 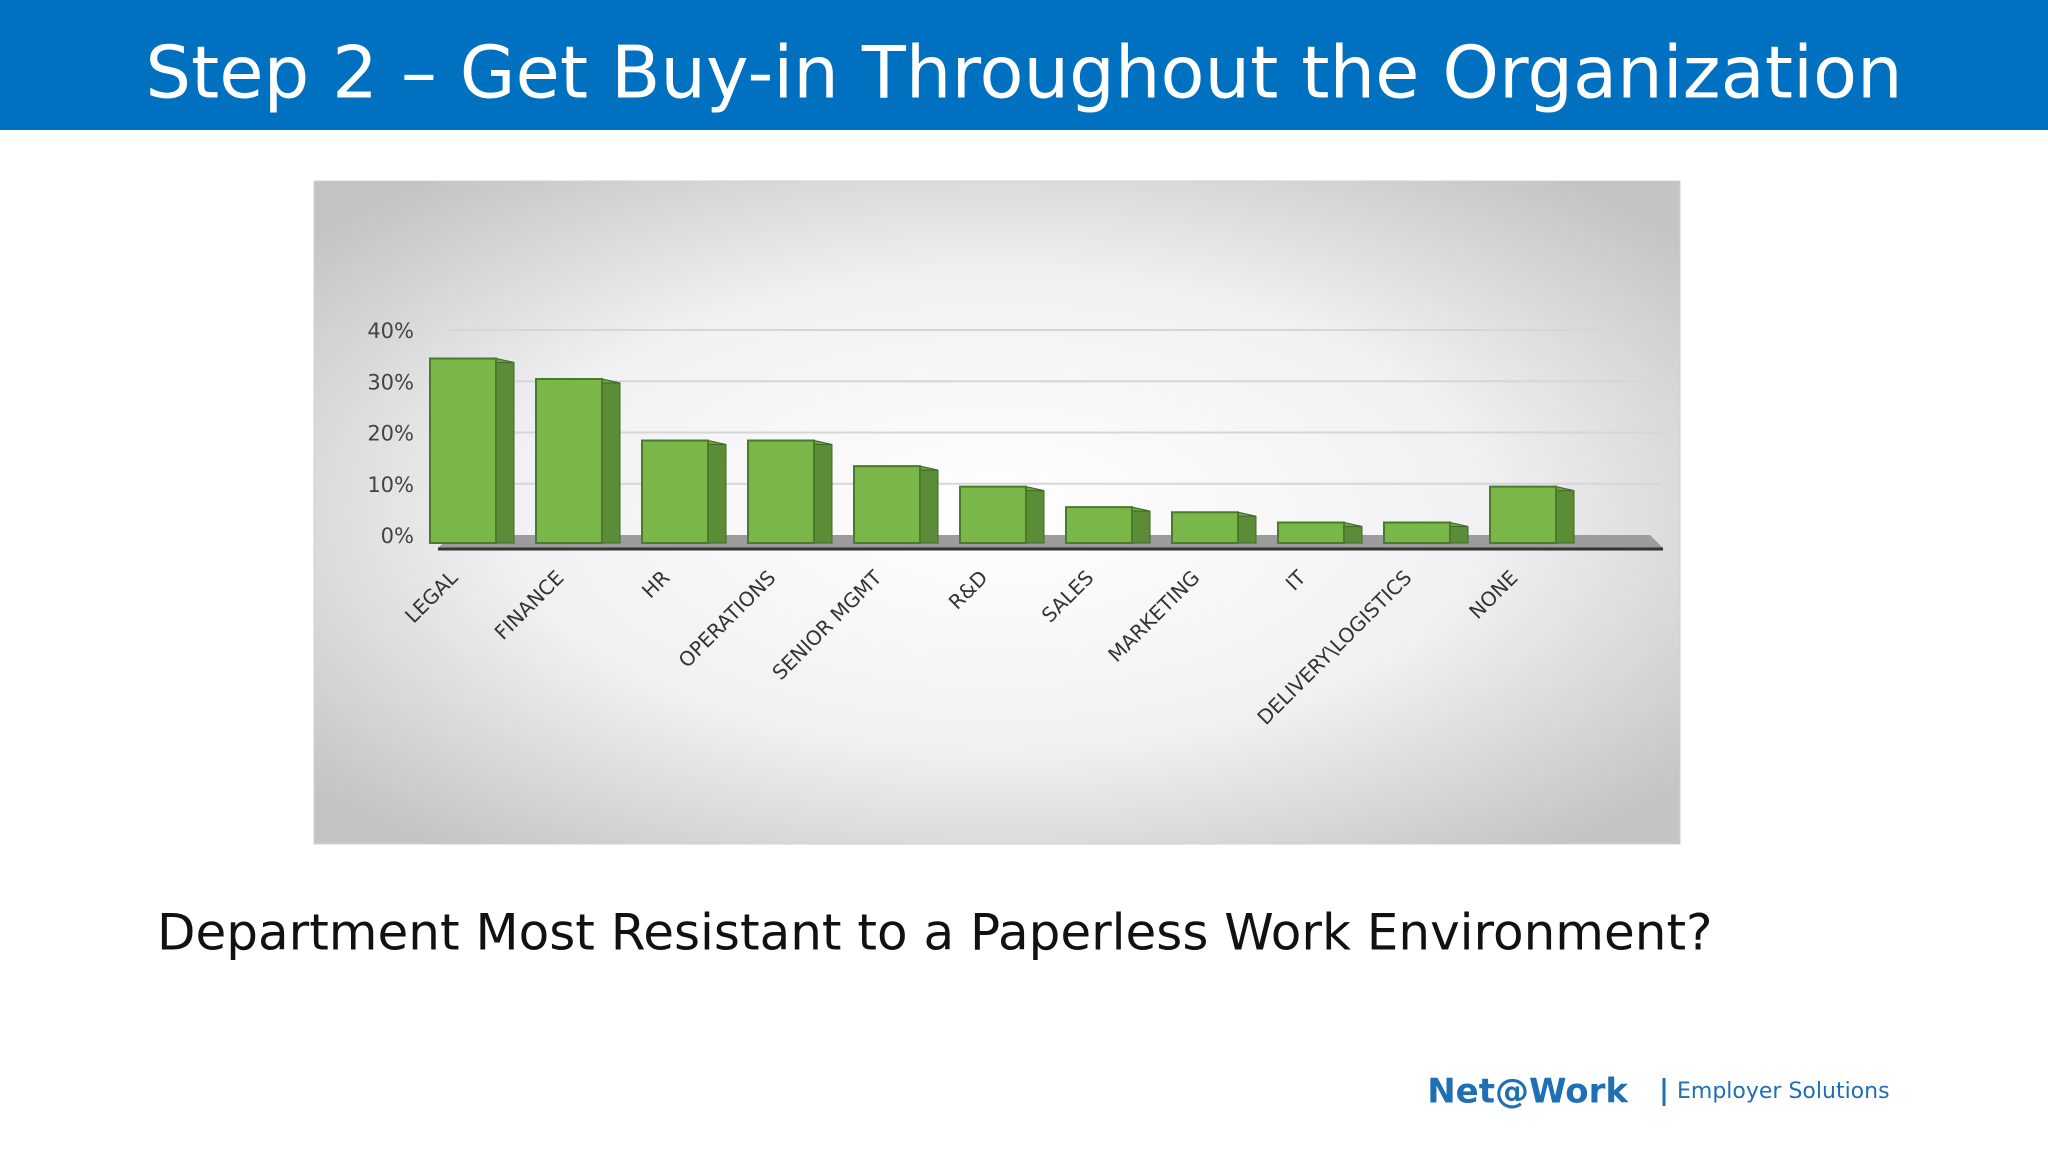 I want to click on y-tick-label: 40%, so click(x=390, y=331).